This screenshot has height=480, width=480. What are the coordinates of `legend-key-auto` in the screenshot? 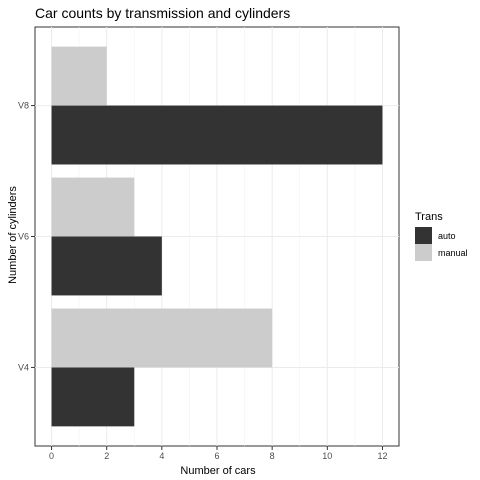 It's located at (423, 235).